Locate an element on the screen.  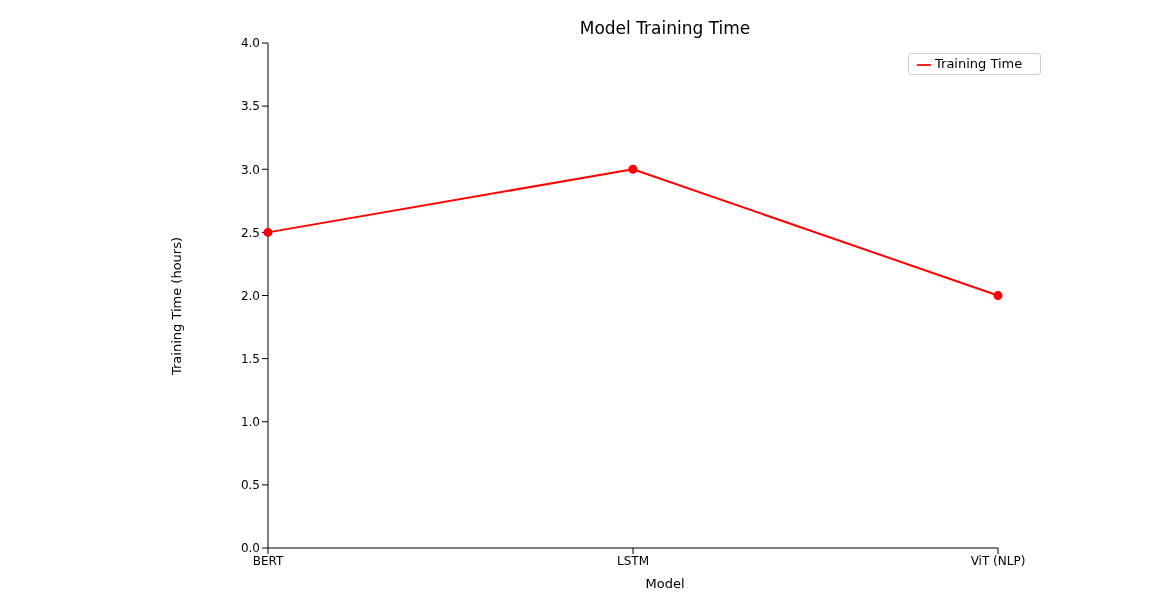
y-tick-label: 1.5 is located at coordinates (250, 358).